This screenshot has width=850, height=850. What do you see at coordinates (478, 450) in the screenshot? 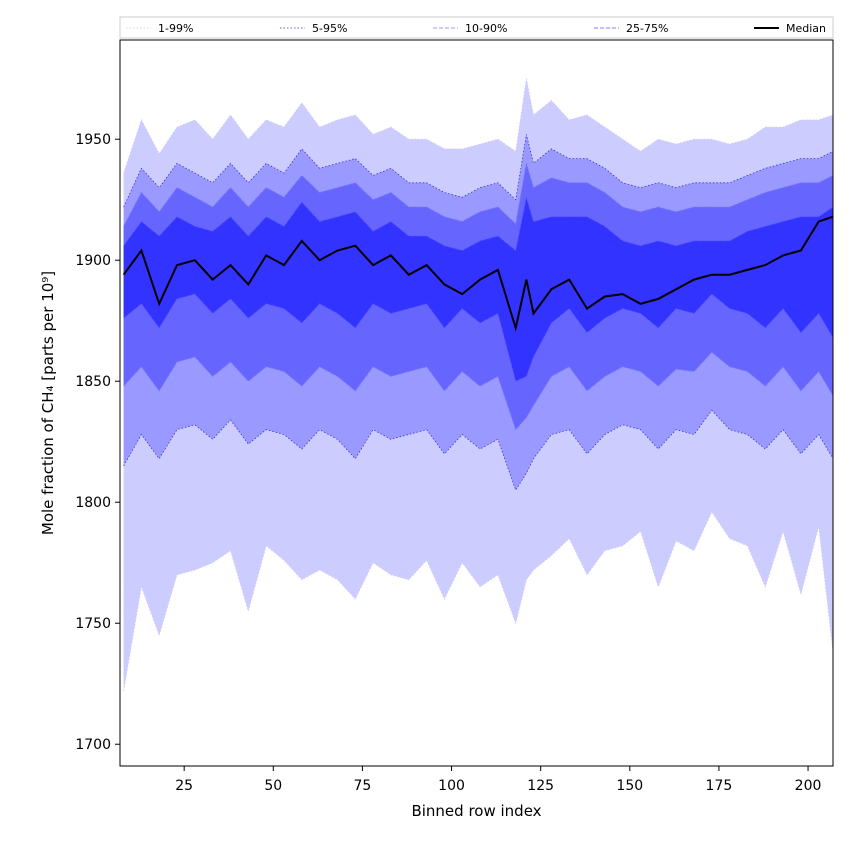
I see `band-5-95%-lower-line` at bounding box center [478, 450].